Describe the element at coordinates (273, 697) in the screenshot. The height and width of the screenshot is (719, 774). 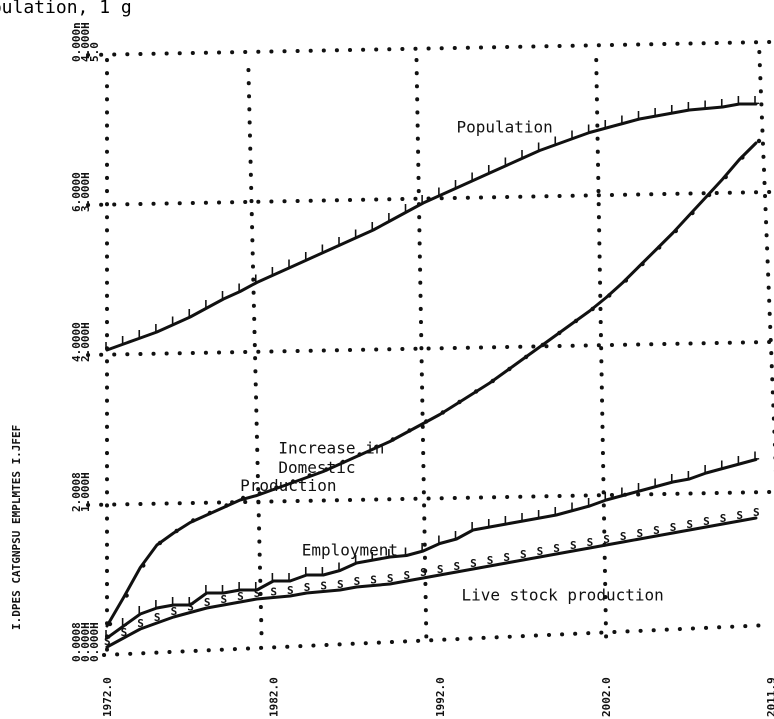
I see `x-tick-label: 1982.0` at that location.